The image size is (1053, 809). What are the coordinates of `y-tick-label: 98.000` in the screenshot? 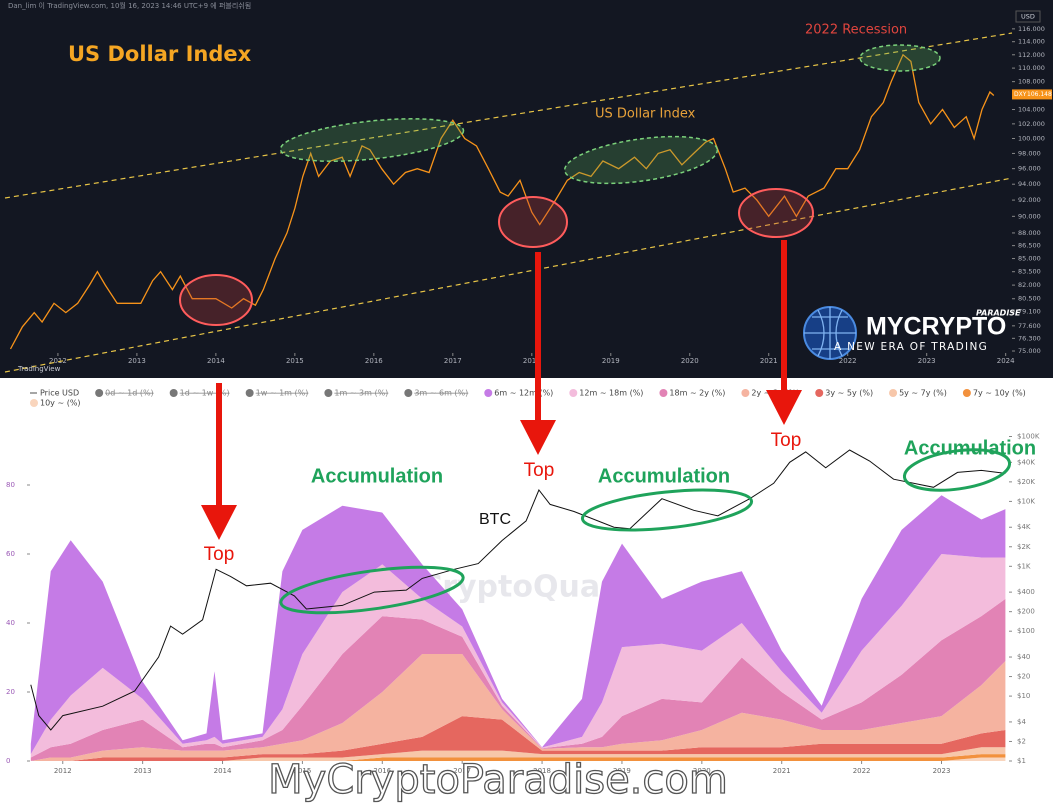 It's located at (1029, 153).